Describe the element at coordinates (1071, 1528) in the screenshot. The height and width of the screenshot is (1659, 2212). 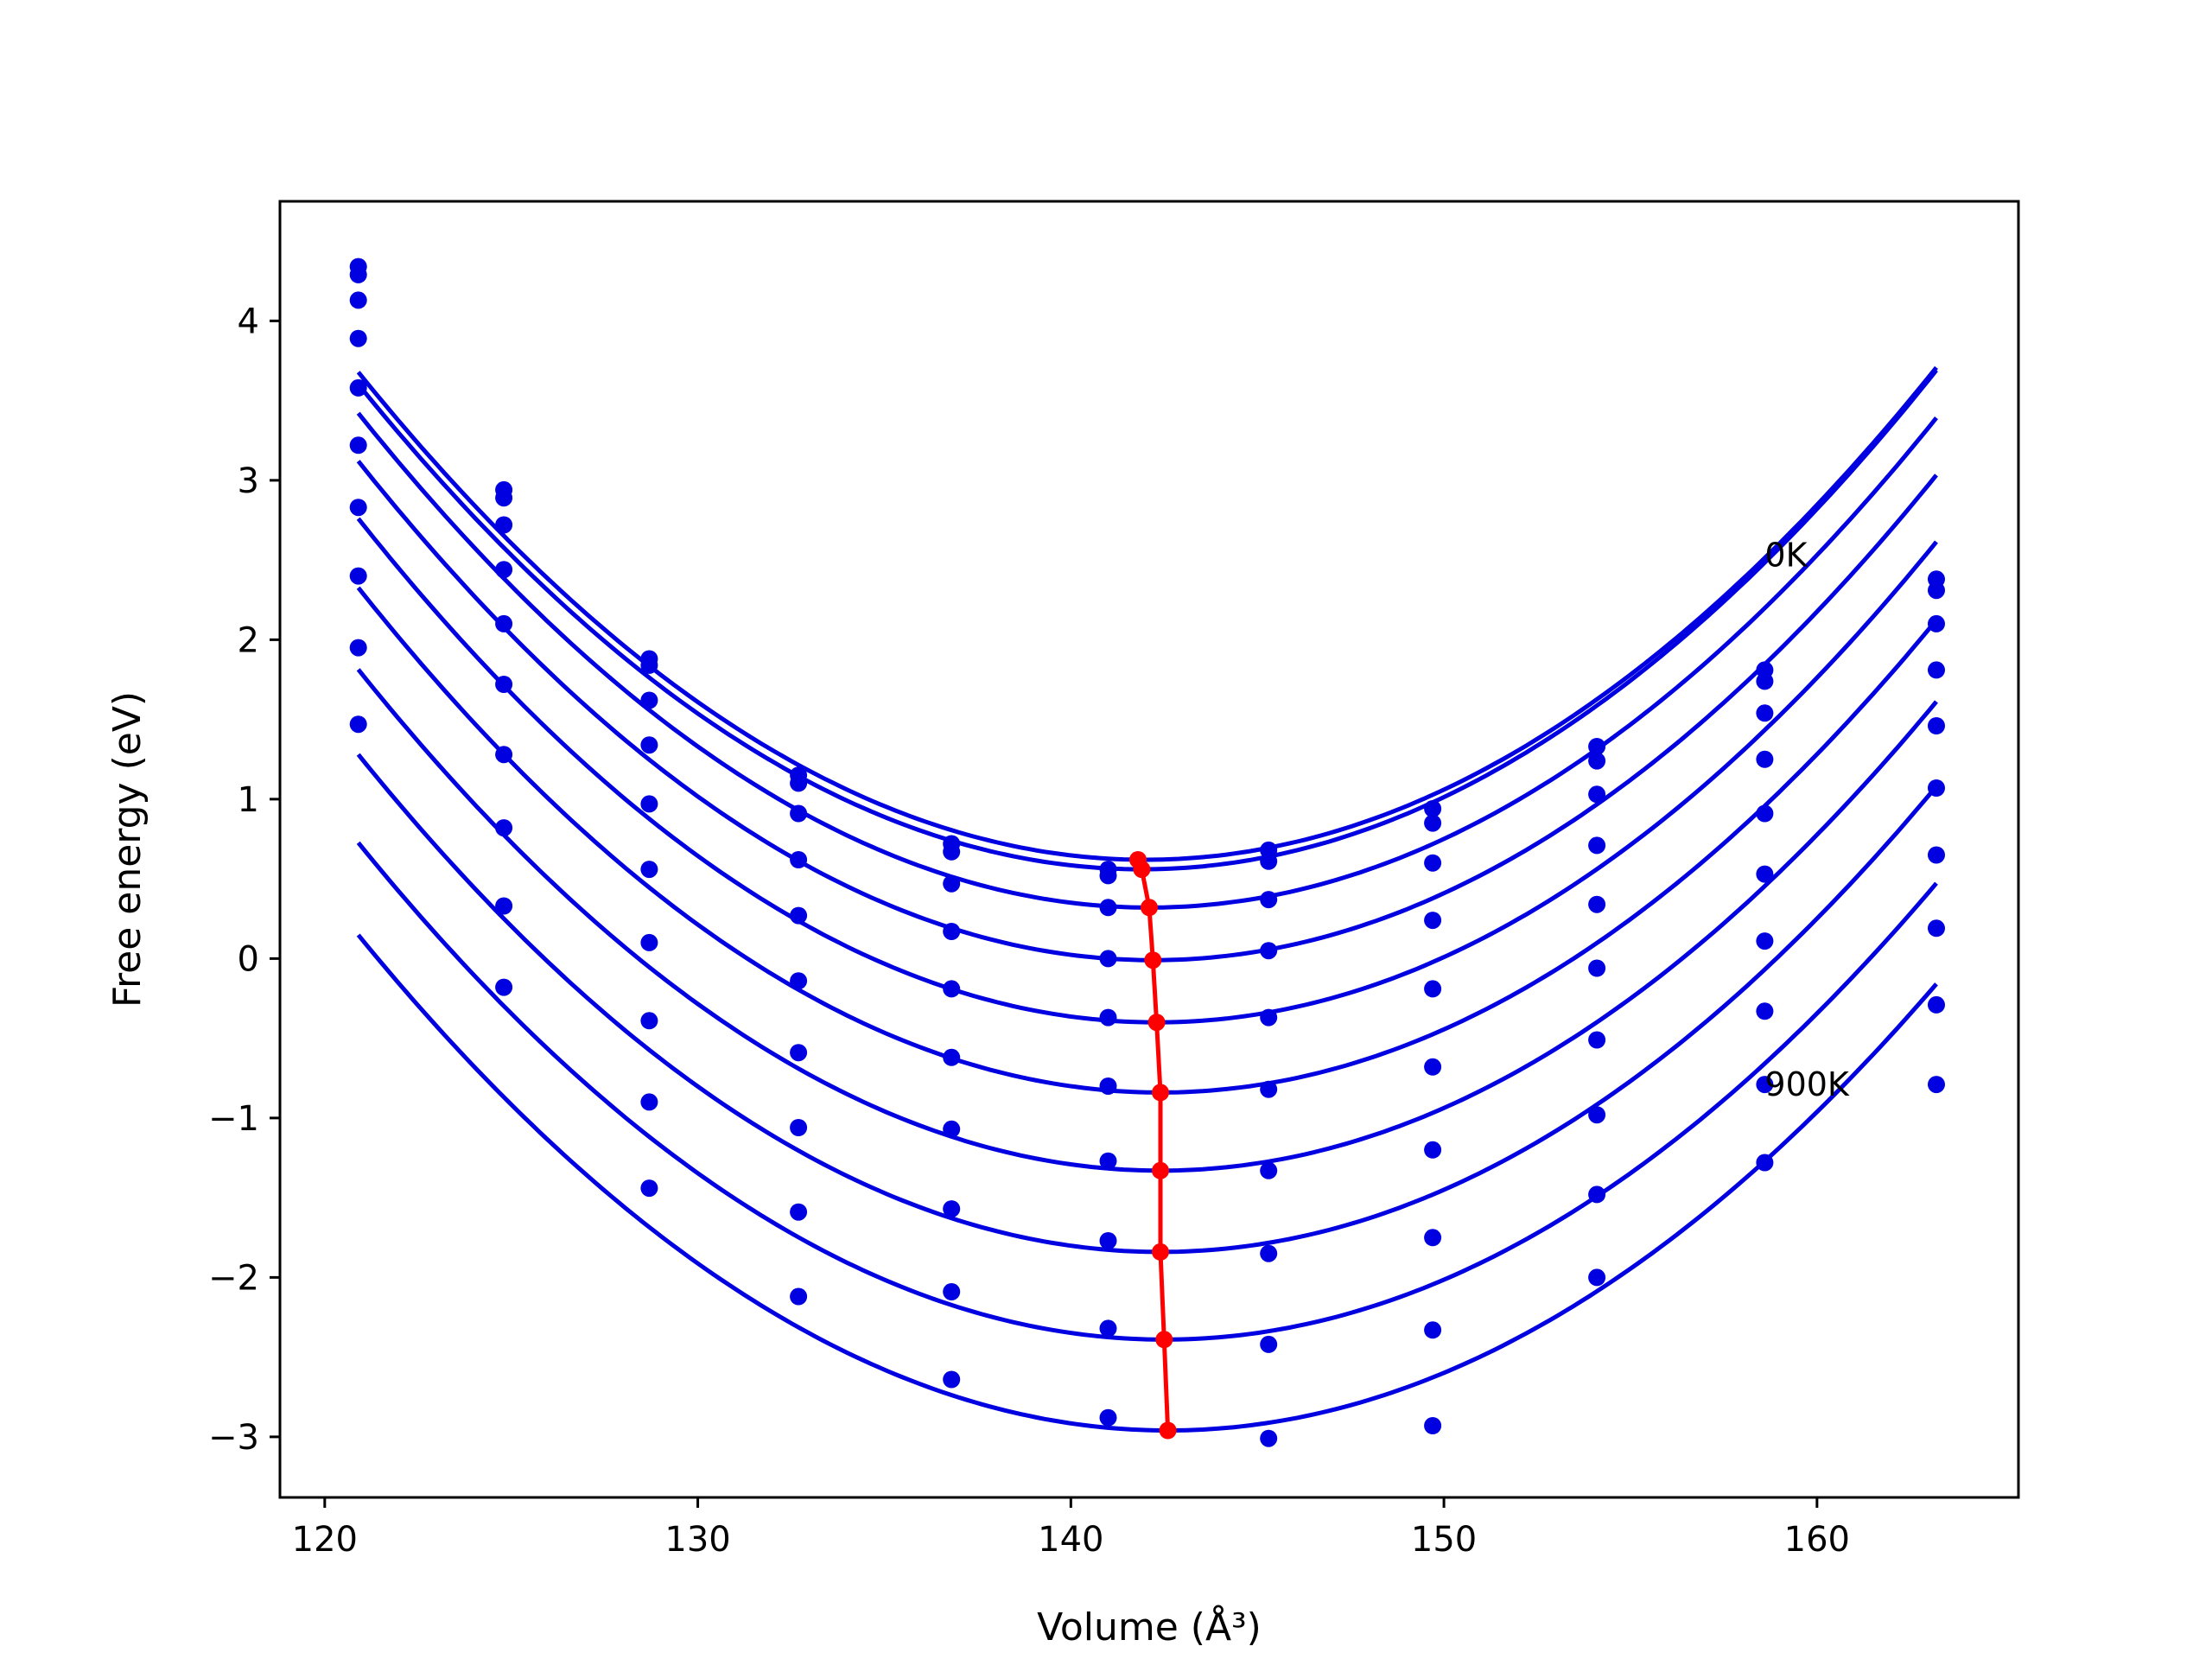
I see `x-axis-ticks: 120 130 140 150 160` at that location.